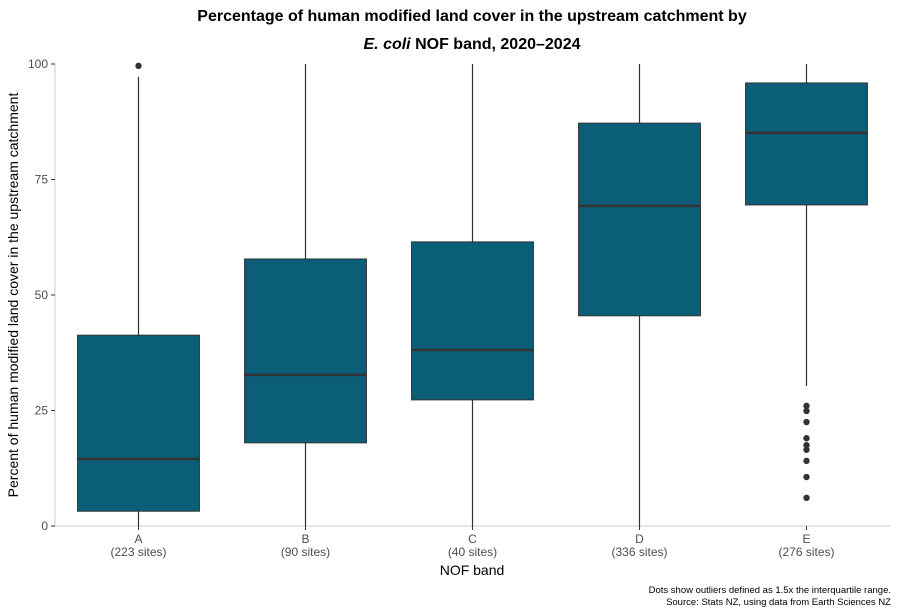 This screenshot has height=614, width=900. I want to click on chart-title: E. coli NOF band, 2020–2024, so click(472, 44).